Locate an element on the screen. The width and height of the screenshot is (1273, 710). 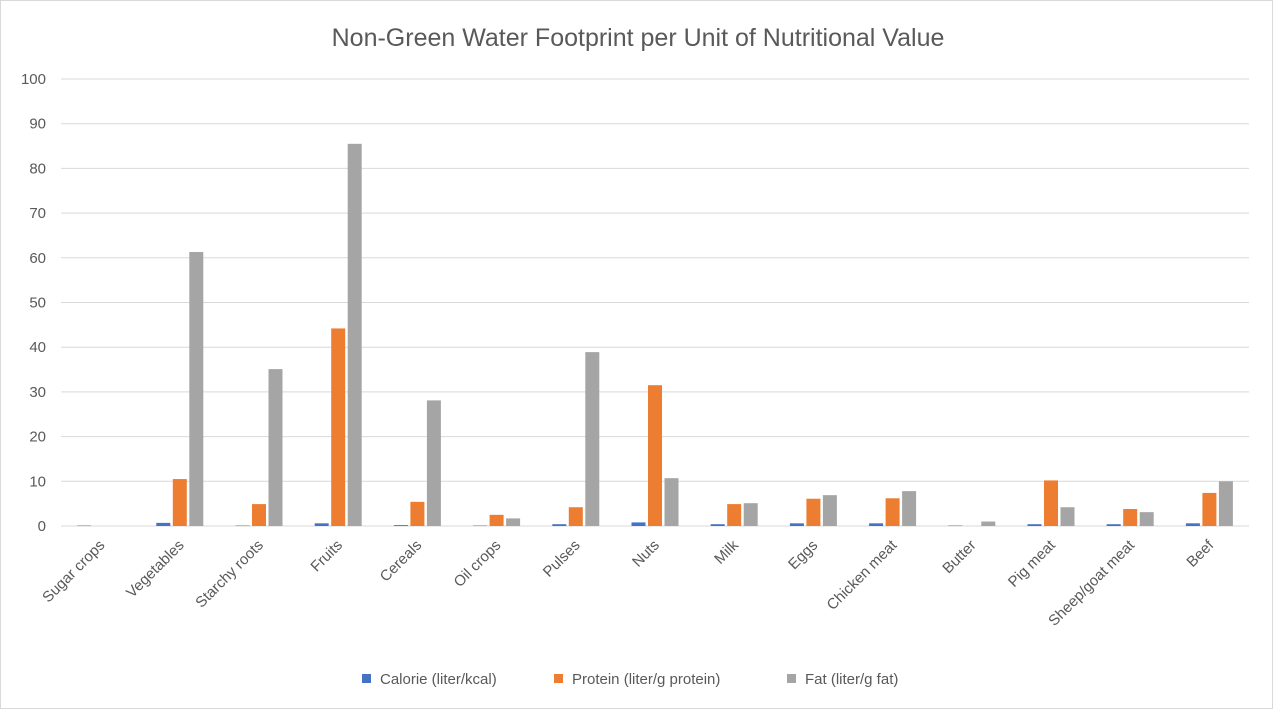
y-tick-label: 90 is located at coordinates (37, 124).